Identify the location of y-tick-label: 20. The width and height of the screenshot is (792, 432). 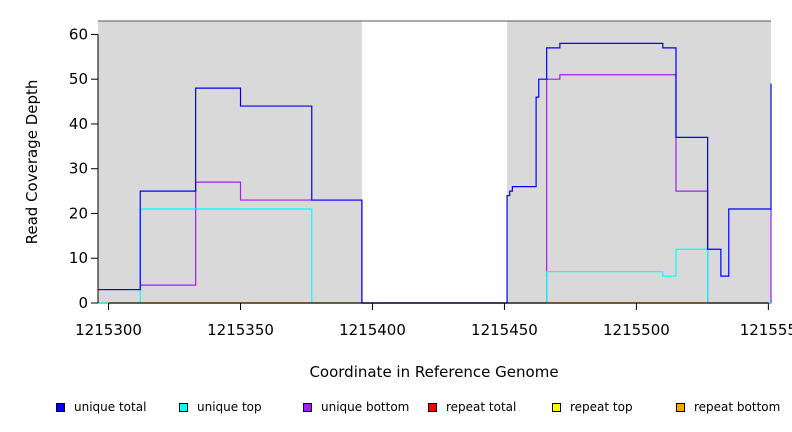
(78, 213).